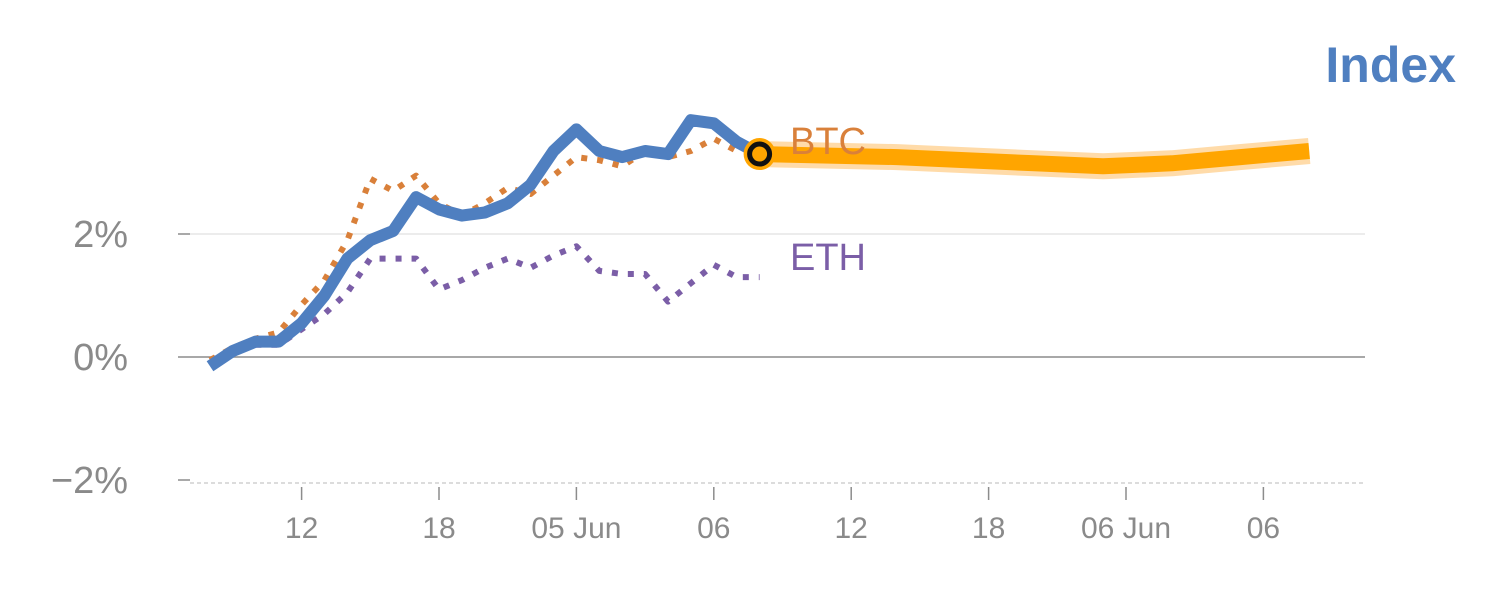  What do you see at coordinates (828, 258) in the screenshot?
I see `series-label-eth: ETH` at bounding box center [828, 258].